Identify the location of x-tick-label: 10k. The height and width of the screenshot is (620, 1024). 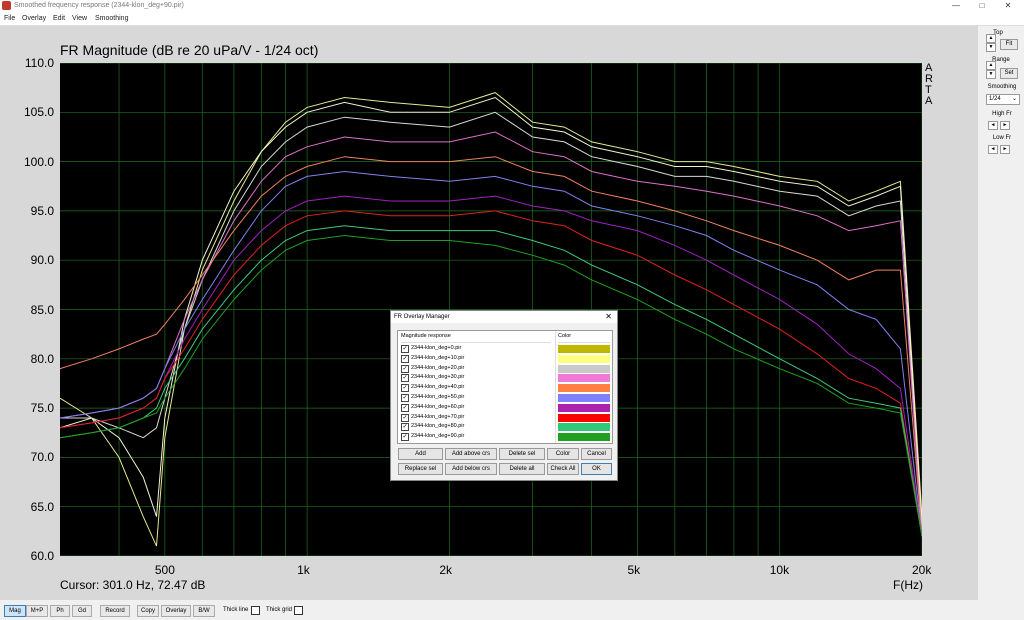
(779, 570).